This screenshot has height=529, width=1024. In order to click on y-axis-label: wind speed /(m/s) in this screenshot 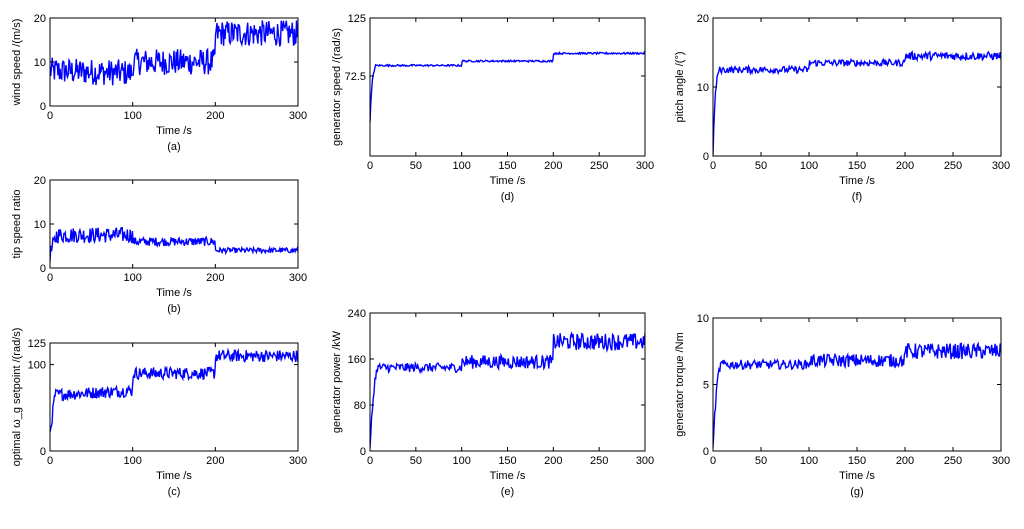, I will do `click(17, 63)`.